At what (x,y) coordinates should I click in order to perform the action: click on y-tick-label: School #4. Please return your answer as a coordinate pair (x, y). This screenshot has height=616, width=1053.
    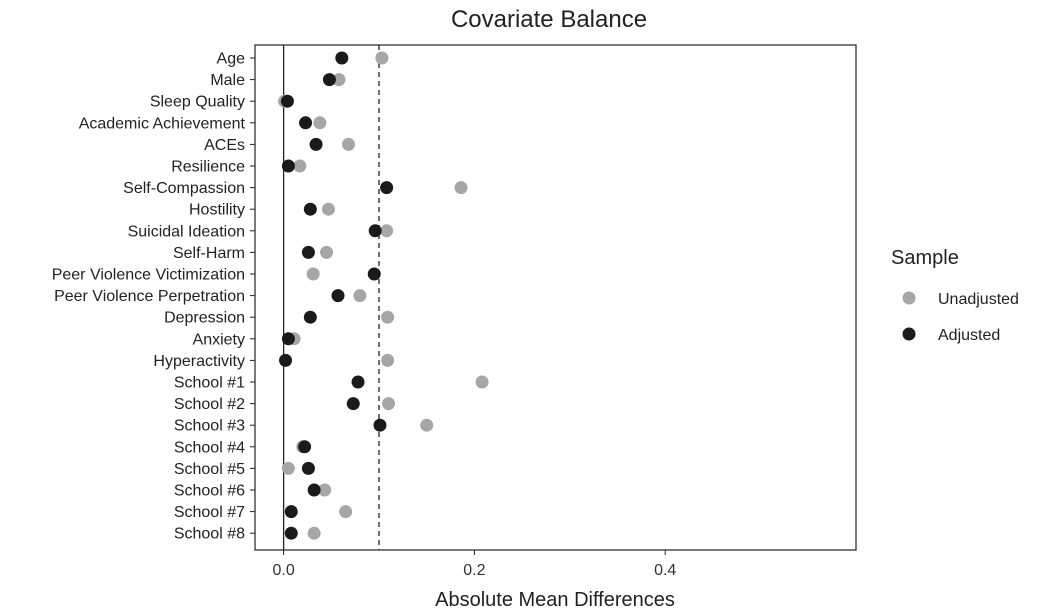
    Looking at the image, I should click on (209, 447).